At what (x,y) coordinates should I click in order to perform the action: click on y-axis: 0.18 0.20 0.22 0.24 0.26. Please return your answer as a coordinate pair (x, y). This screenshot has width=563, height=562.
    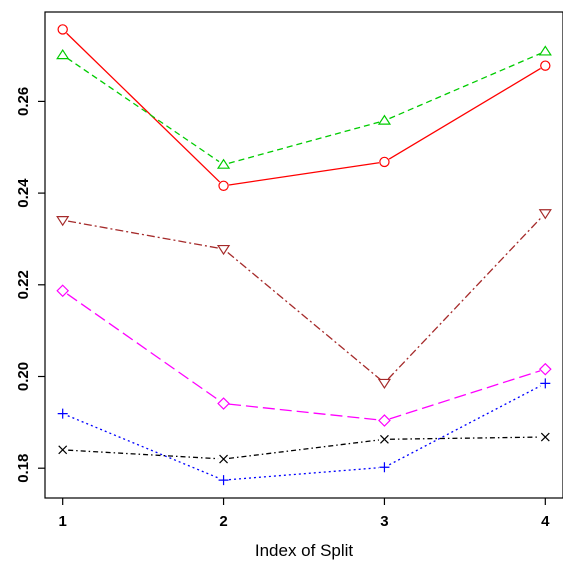
    Looking at the image, I should click on (30, 285).